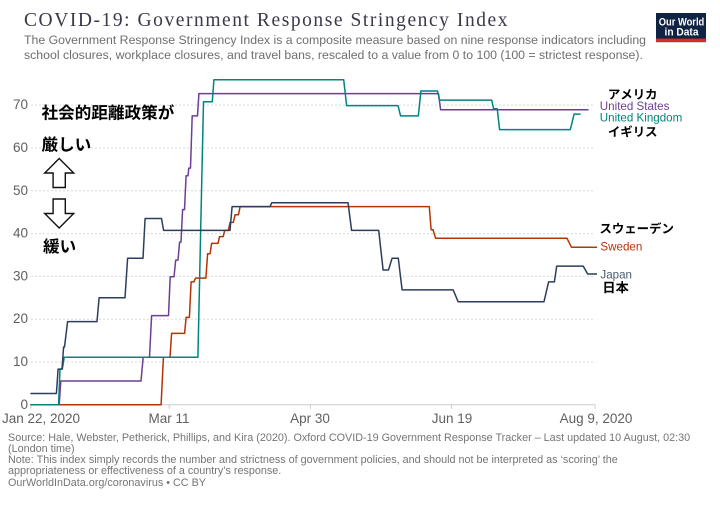 Image resolution: width=720 pixels, height=508 pixels. What do you see at coordinates (168, 418) in the screenshot?
I see `svg-text: Mar 11` at bounding box center [168, 418].